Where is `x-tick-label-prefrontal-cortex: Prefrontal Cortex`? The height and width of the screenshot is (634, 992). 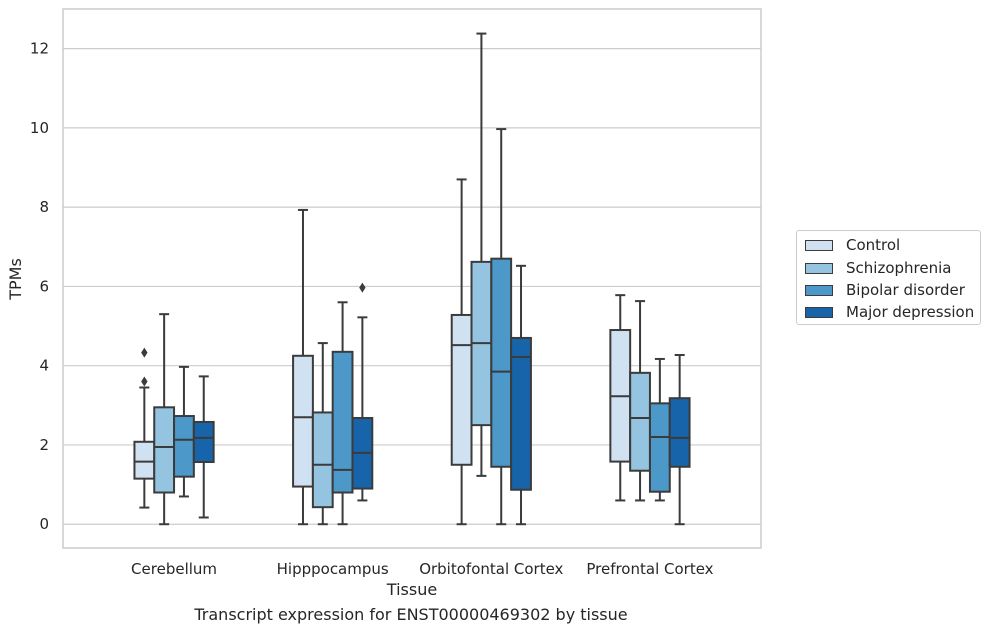 x-tick-label-prefrontal-cortex: Prefrontal Cortex is located at coordinates (649, 569).